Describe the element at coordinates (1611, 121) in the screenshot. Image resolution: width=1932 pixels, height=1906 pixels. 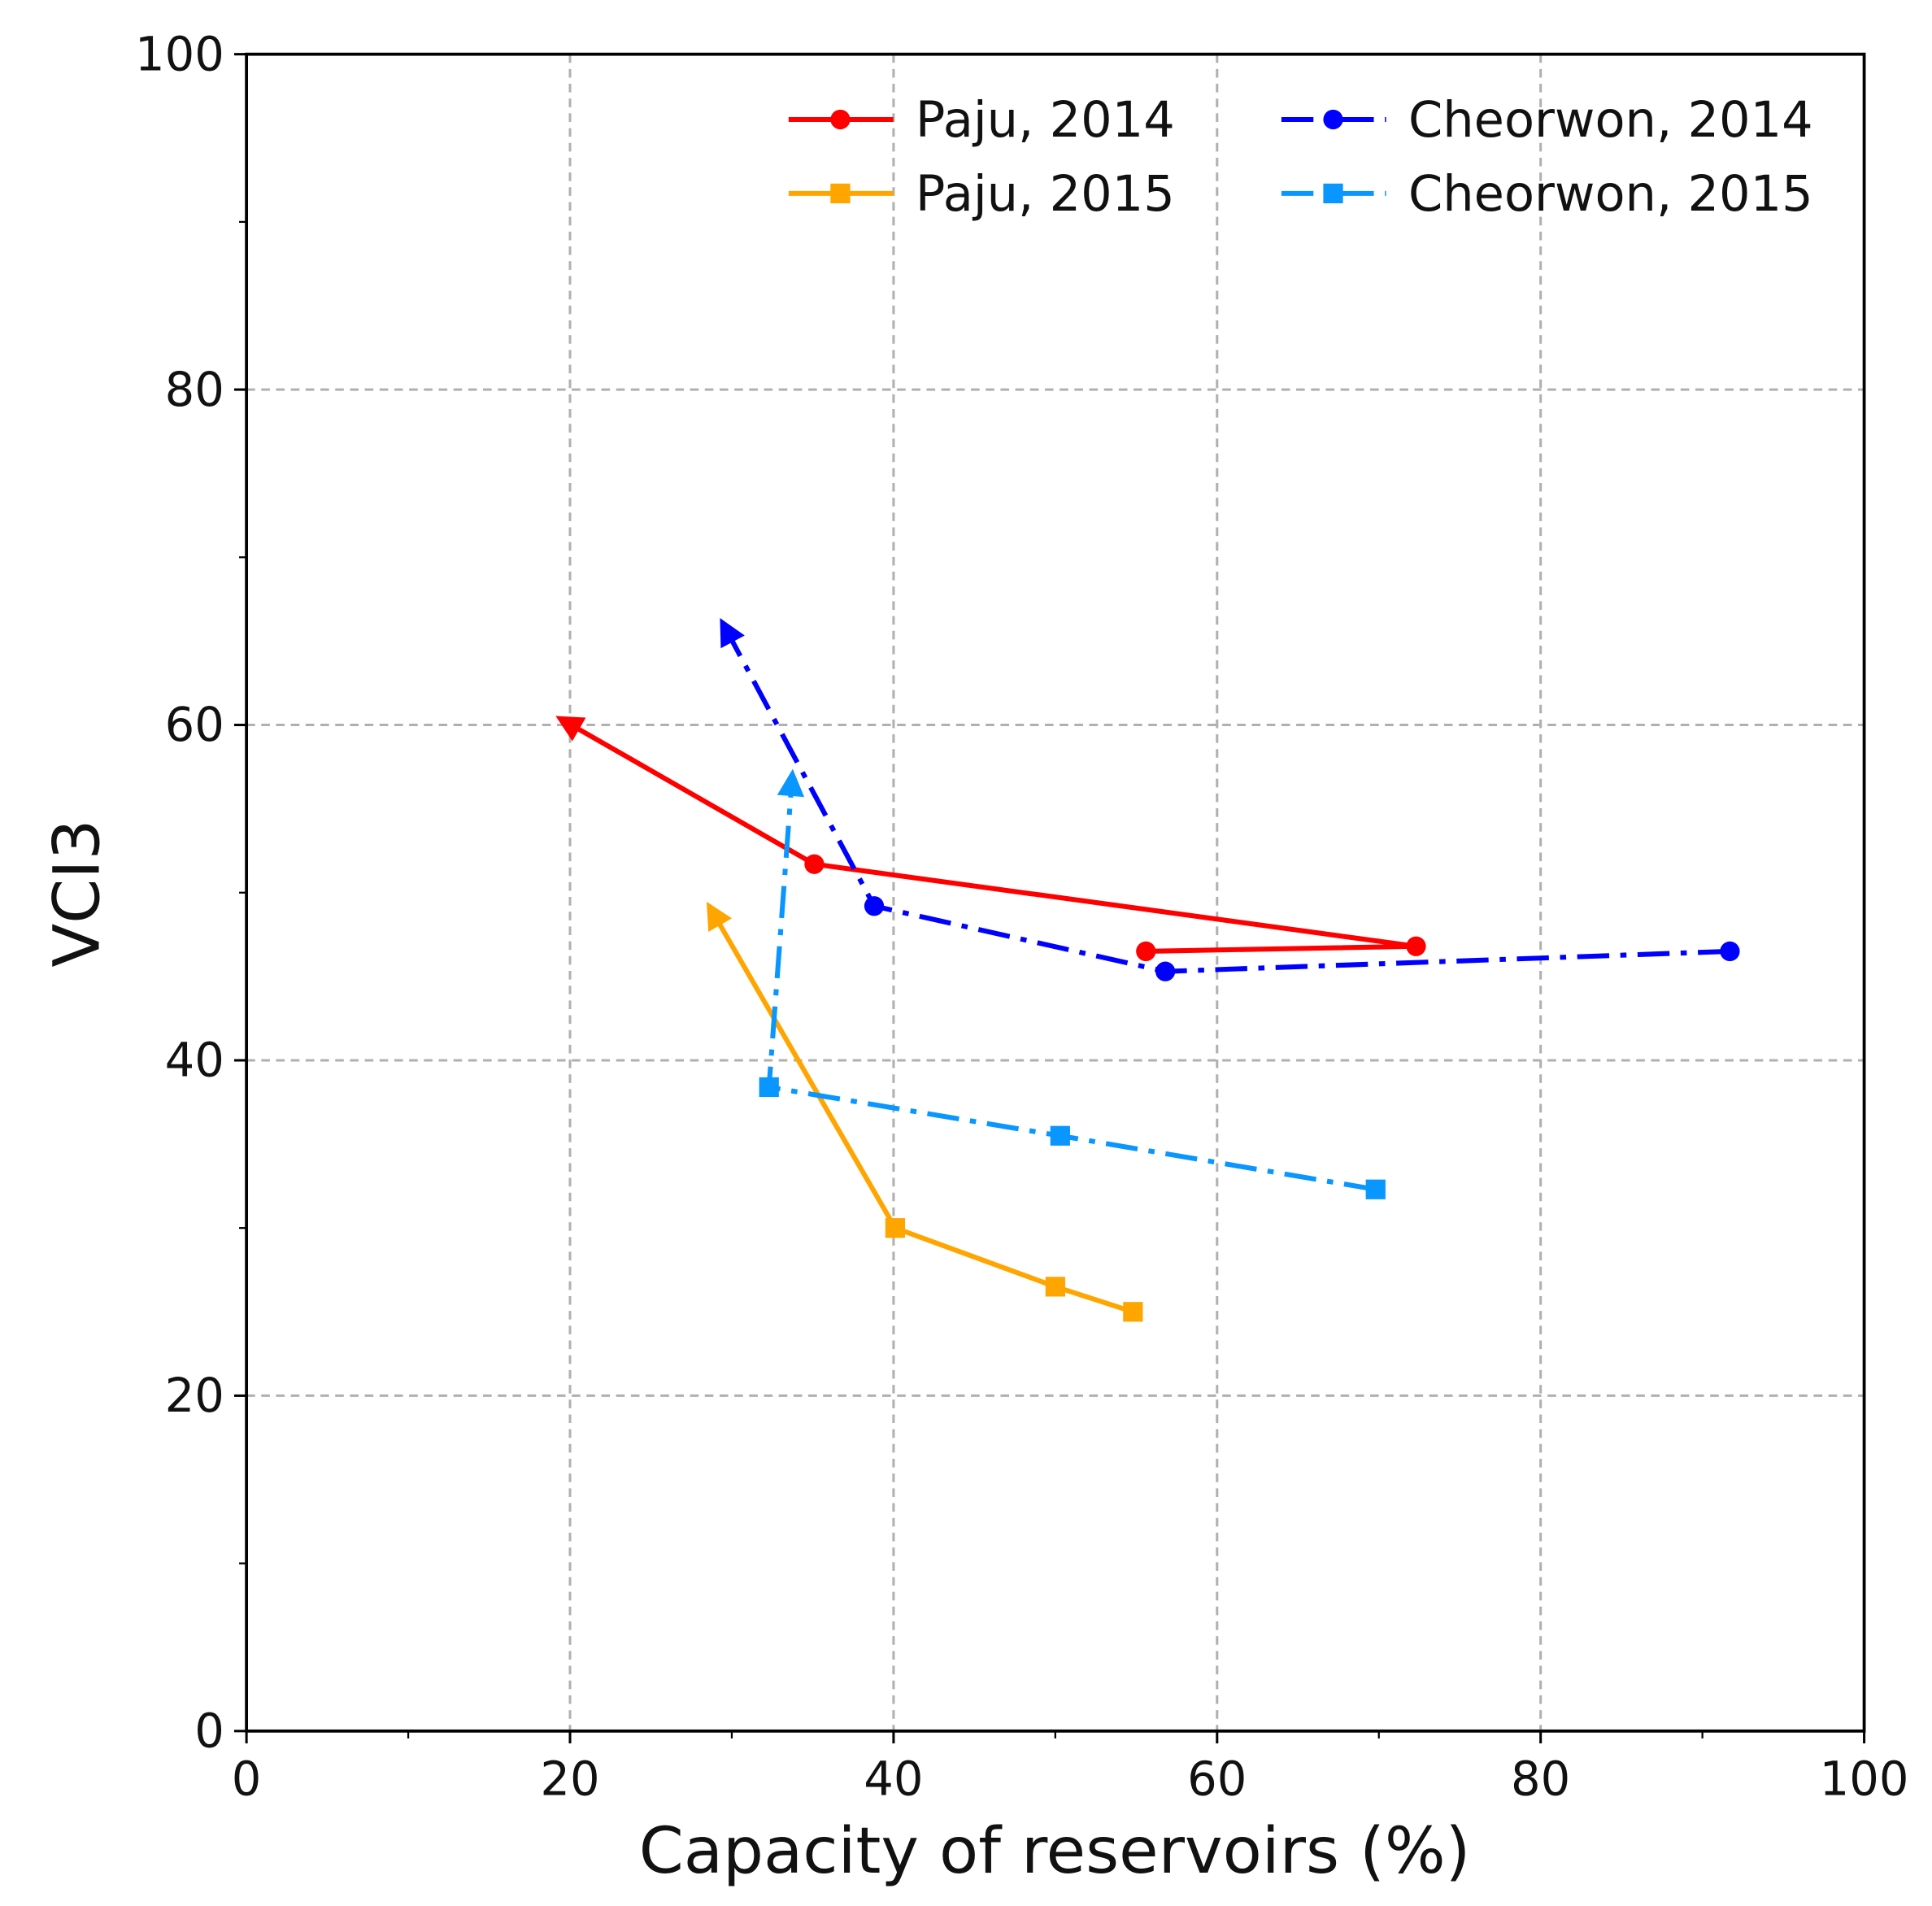
I see `legend-label: Cheorwon, 2014` at that location.